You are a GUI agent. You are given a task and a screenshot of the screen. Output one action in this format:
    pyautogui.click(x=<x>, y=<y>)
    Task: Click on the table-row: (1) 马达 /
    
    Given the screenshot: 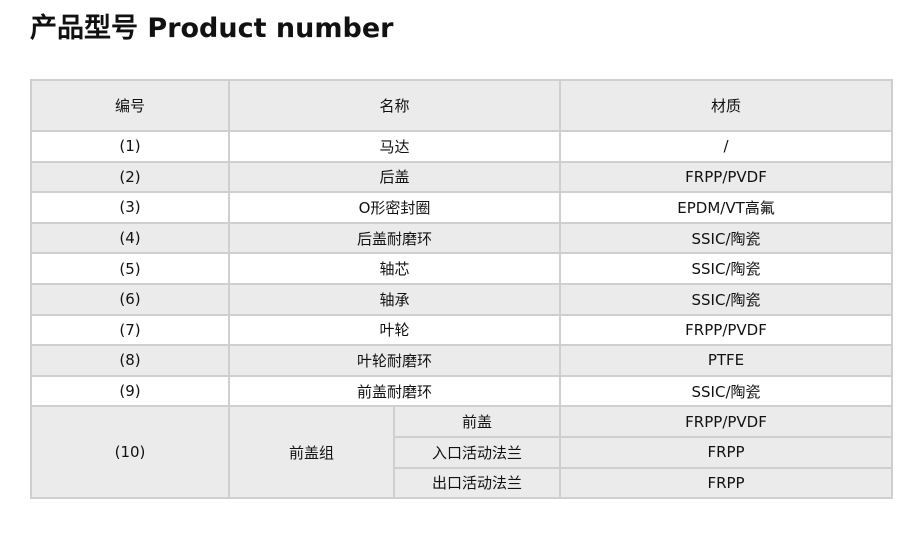 What is the action you would take?
    pyautogui.click(x=462, y=146)
    